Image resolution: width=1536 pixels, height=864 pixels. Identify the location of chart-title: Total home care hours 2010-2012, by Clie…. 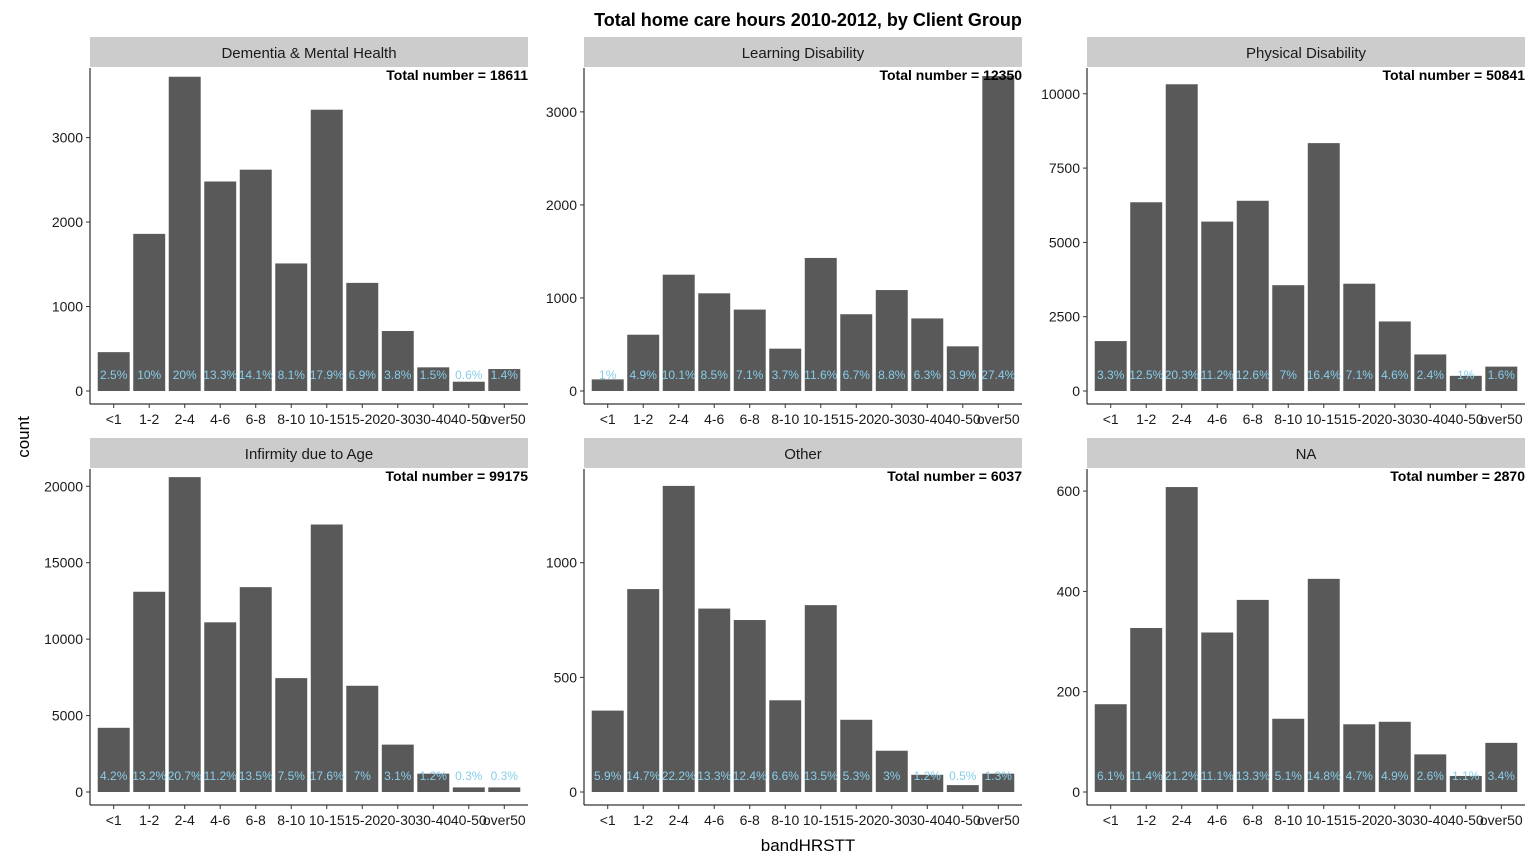
(808, 20).